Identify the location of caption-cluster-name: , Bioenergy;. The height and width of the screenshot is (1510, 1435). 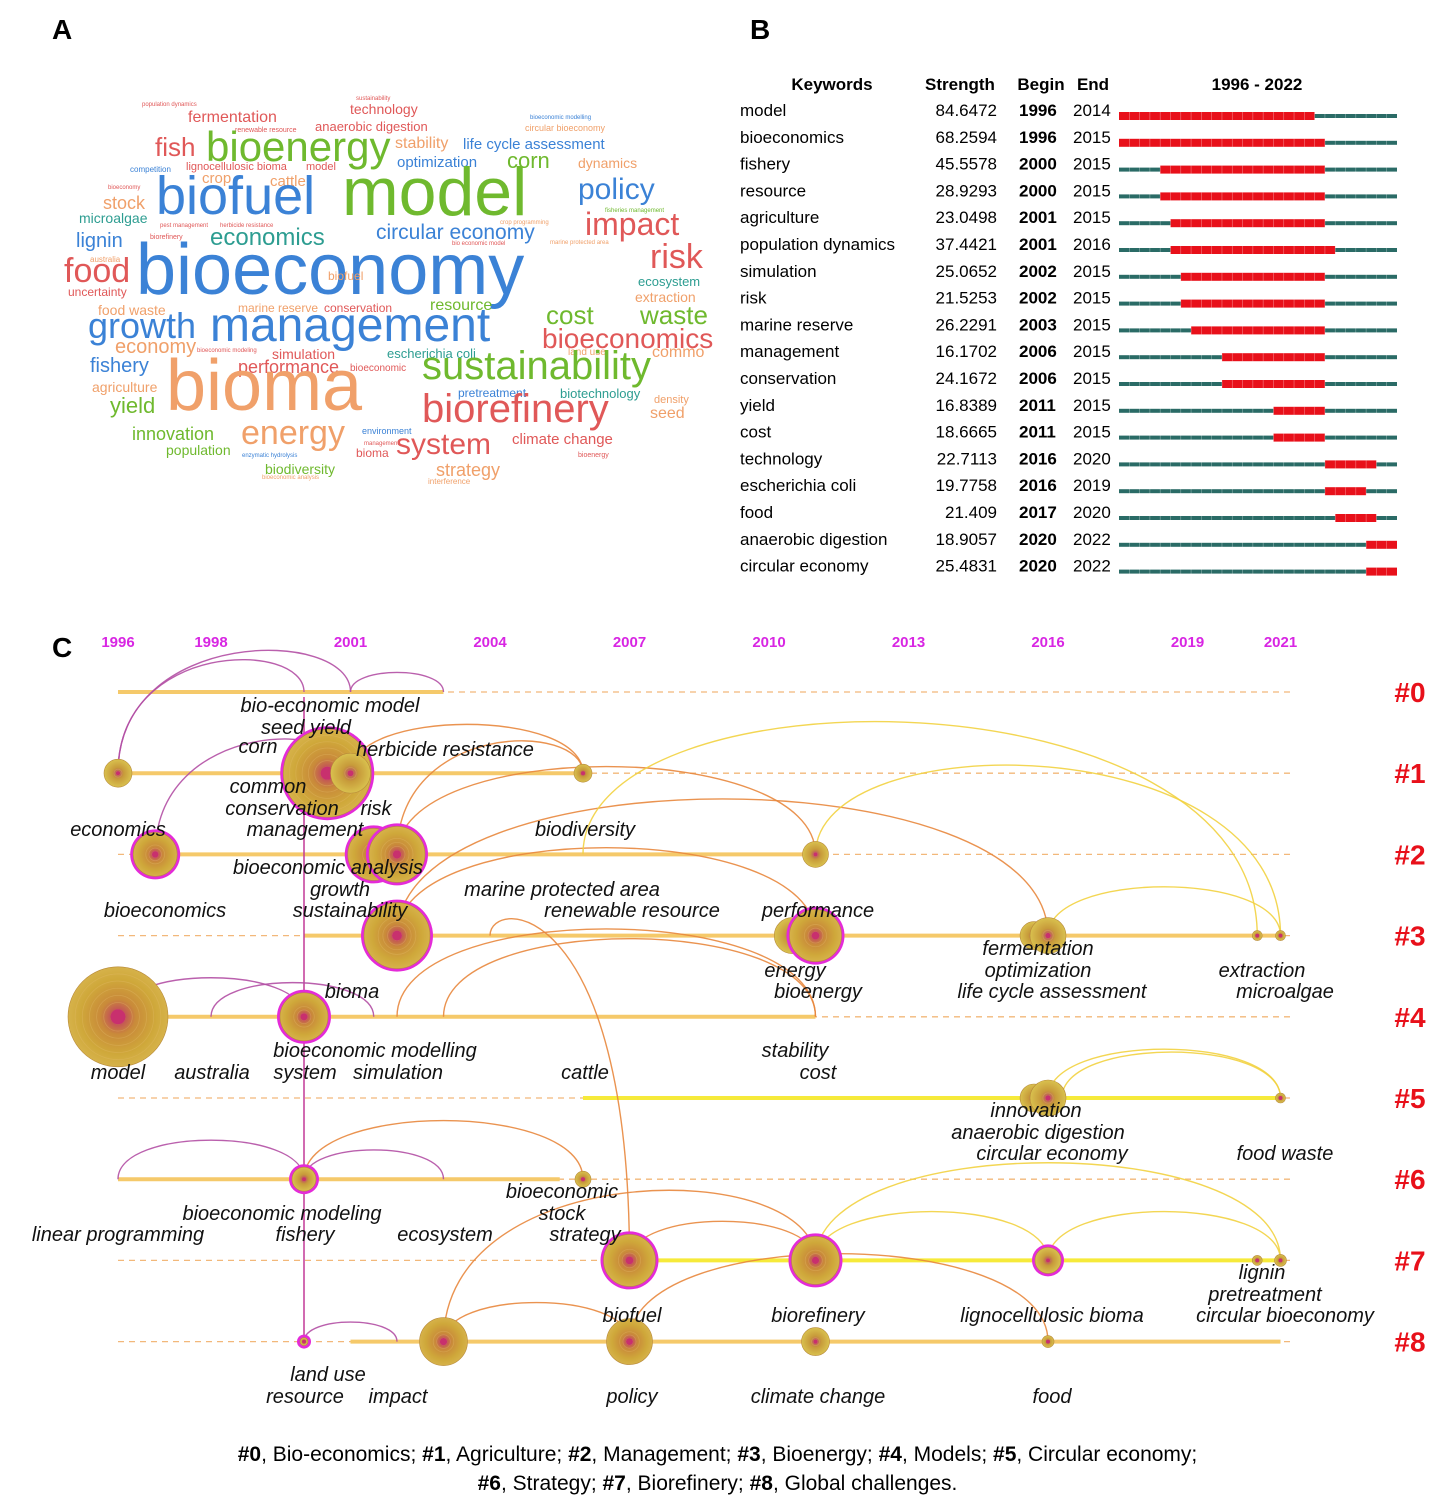
(819, 1454).